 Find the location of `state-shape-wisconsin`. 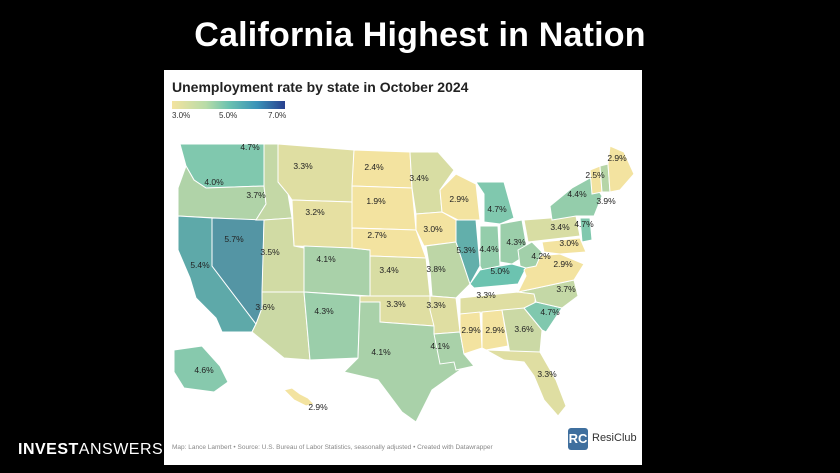

state-shape-wisconsin is located at coordinates (460, 197).